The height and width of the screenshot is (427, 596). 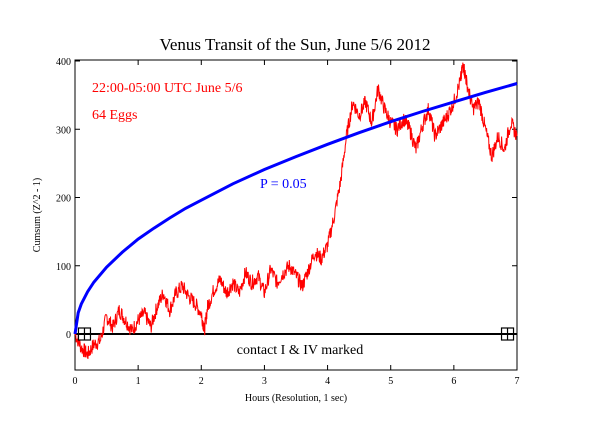 I want to click on x-tick-label: 1, so click(x=138, y=381).